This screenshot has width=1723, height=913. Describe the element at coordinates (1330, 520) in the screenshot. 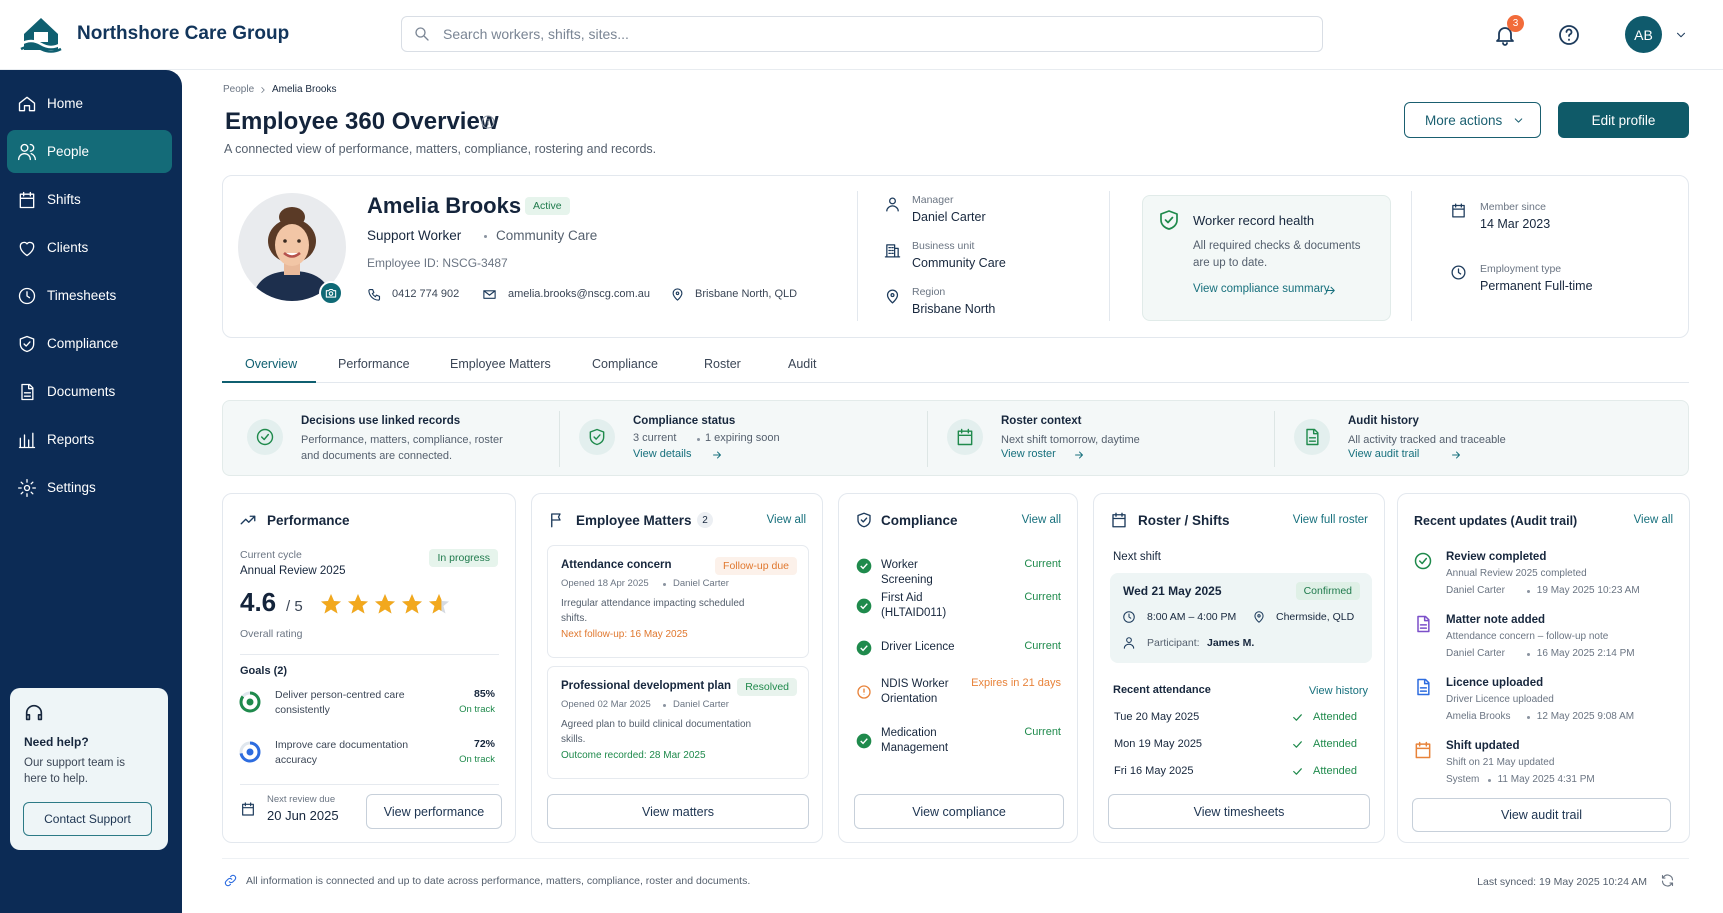

I see `view-roster-link: View full roster` at that location.